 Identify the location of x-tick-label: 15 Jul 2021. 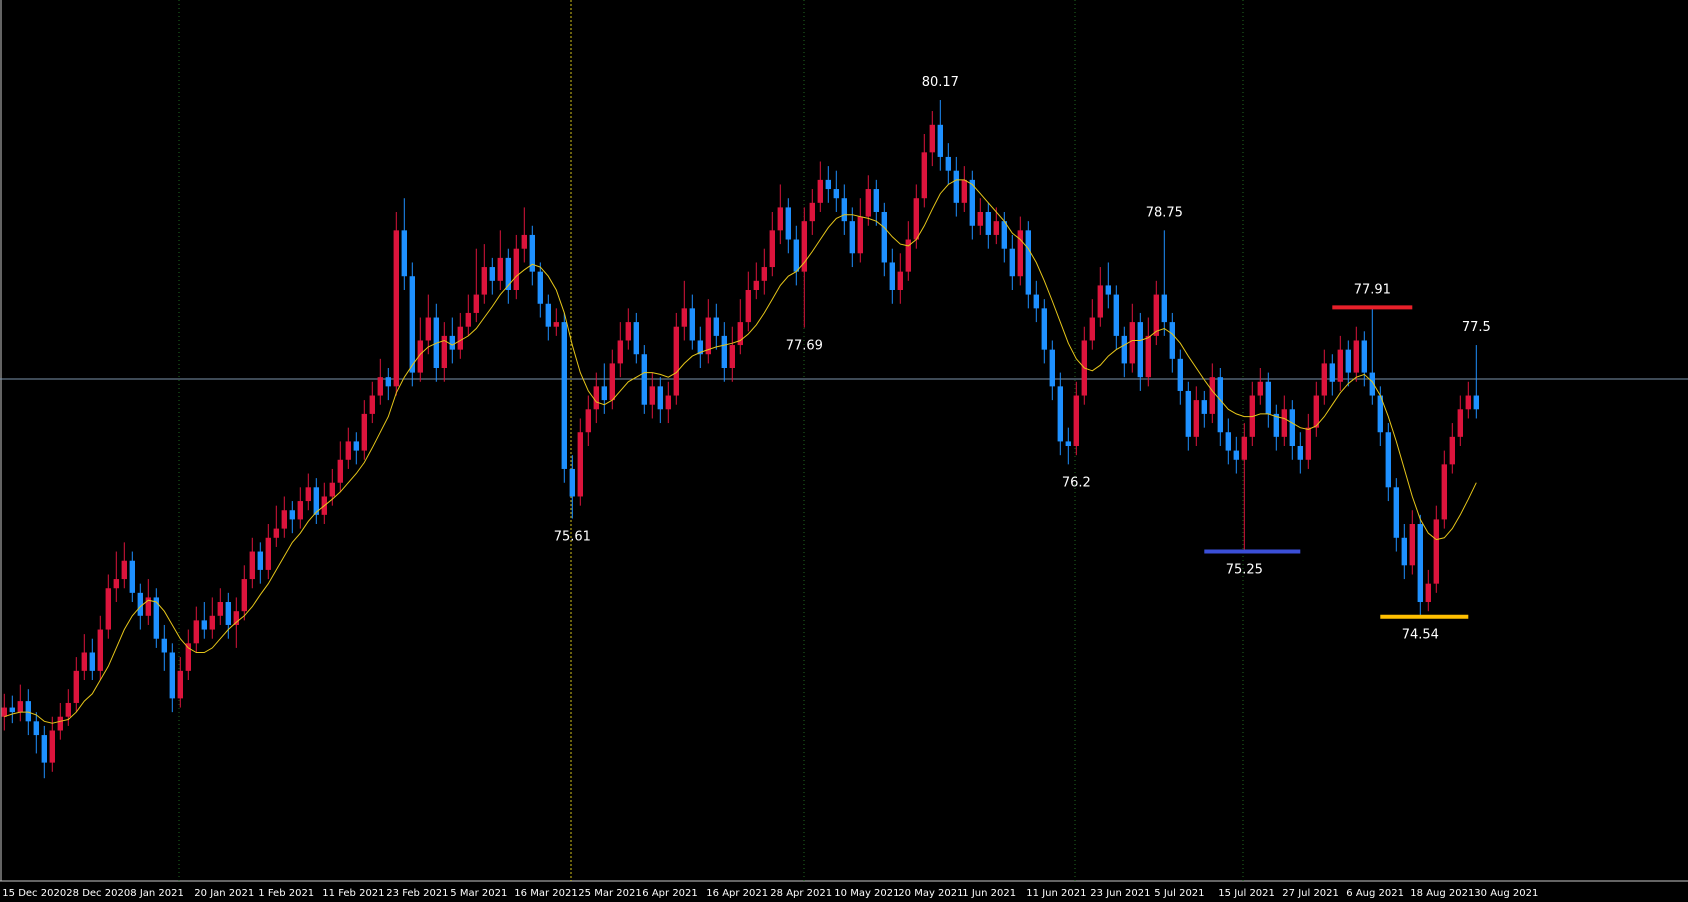
(1246, 893).